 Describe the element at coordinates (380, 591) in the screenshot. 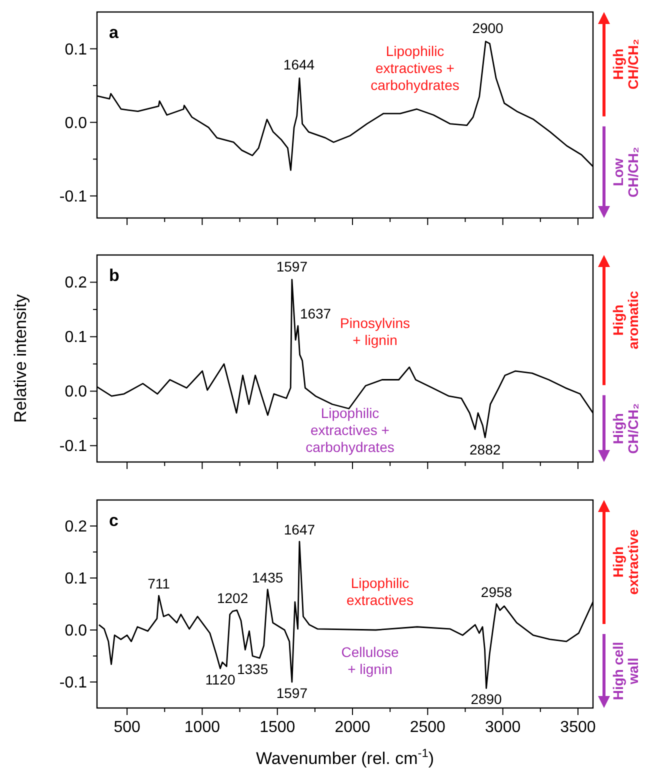

I see `annotation: Lipophilic extractives` at that location.